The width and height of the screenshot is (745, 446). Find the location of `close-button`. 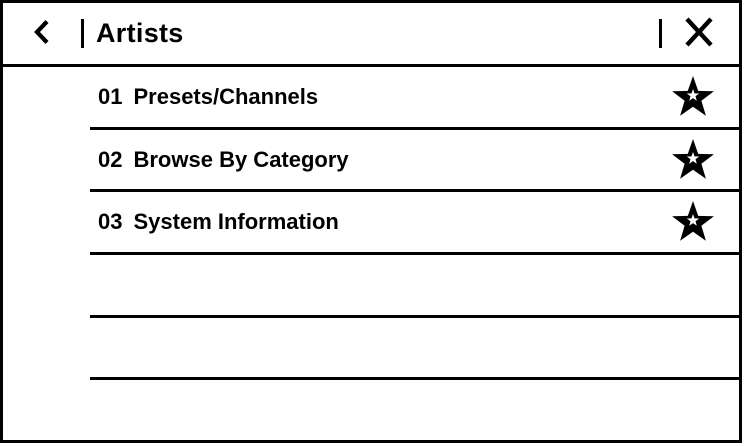

close-button is located at coordinates (699, 34).